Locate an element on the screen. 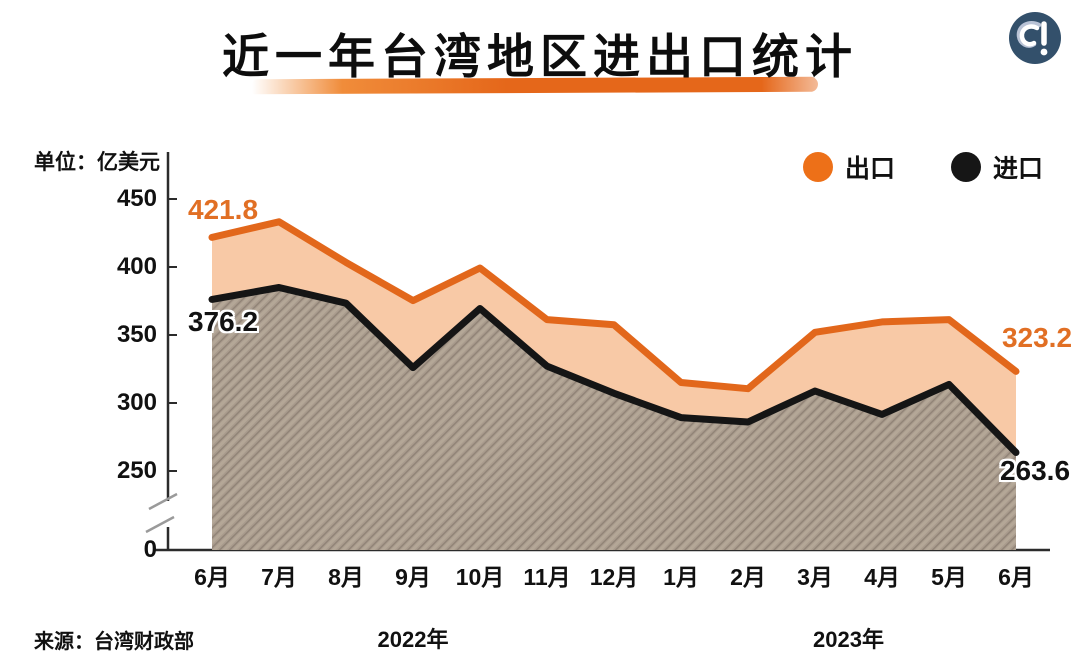 The width and height of the screenshot is (1080, 660). y-tick-label: 400 is located at coordinates (136, 266).